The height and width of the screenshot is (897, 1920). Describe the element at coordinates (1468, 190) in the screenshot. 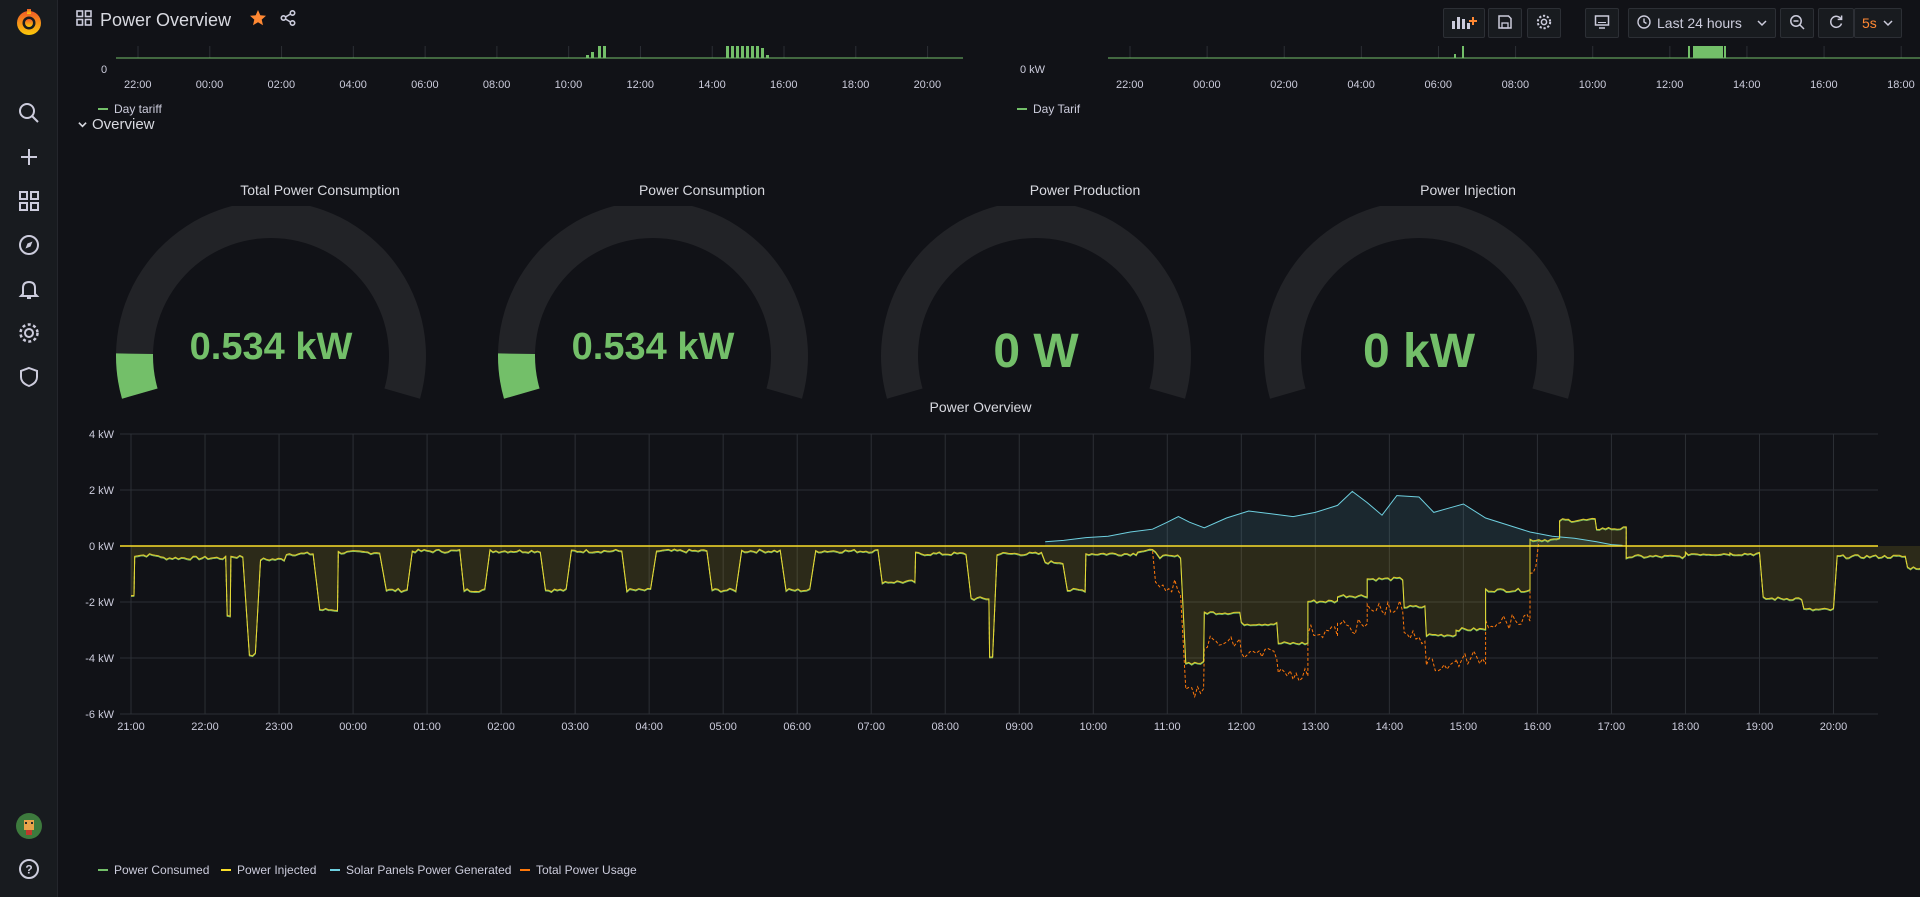

I see `panel-title-power-injection: Power Injection` at that location.